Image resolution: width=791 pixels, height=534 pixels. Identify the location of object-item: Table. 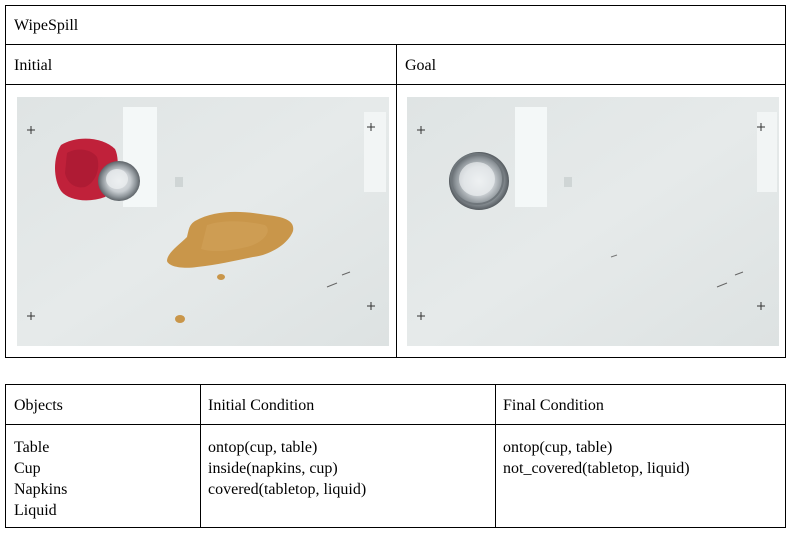
(32, 447).